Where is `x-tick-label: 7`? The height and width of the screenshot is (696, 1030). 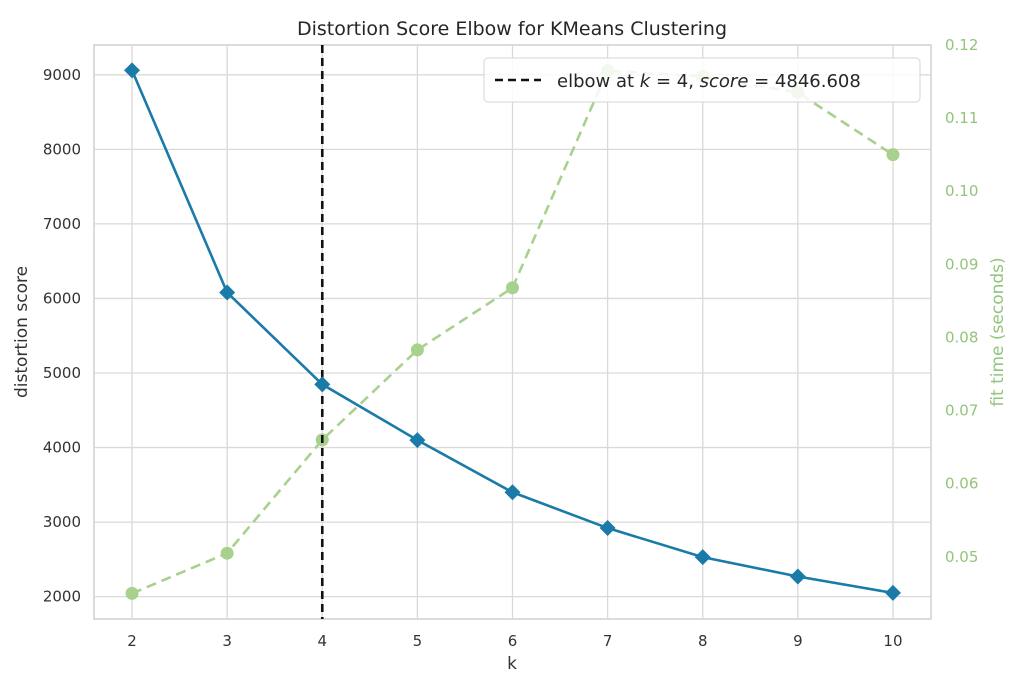 x-tick-label: 7 is located at coordinates (608, 641).